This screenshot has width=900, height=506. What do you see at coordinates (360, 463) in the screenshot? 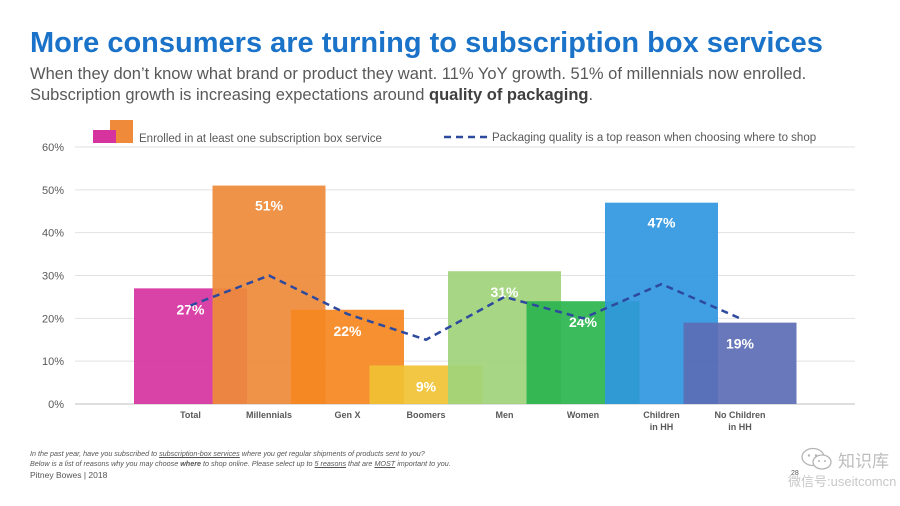
I see `footnote-text: that are` at bounding box center [360, 463].